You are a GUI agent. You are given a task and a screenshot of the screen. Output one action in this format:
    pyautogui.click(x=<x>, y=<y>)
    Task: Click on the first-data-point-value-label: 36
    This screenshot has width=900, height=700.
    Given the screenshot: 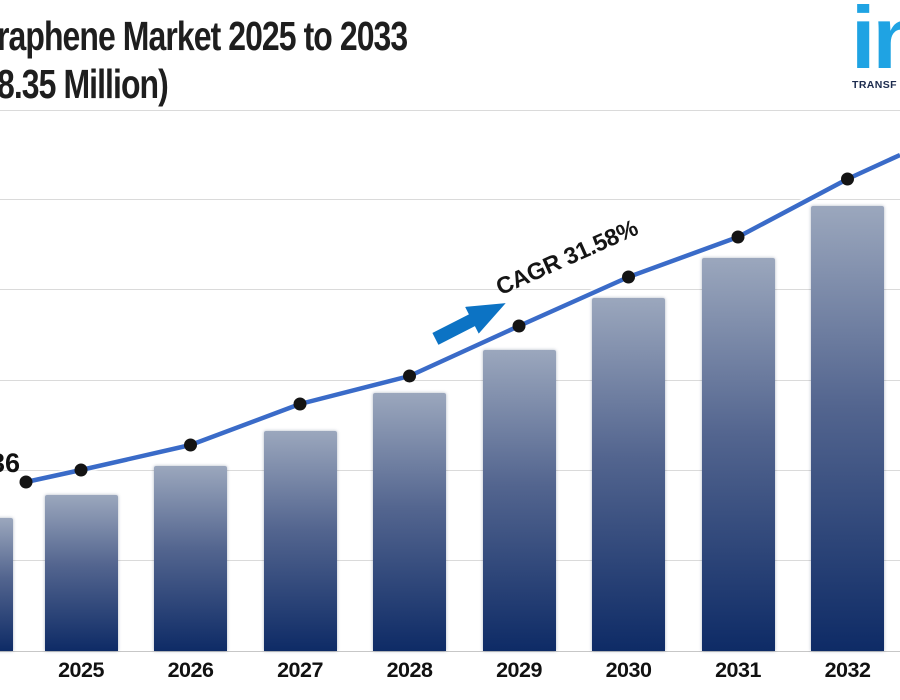 What is the action you would take?
    pyautogui.click(x=10, y=463)
    